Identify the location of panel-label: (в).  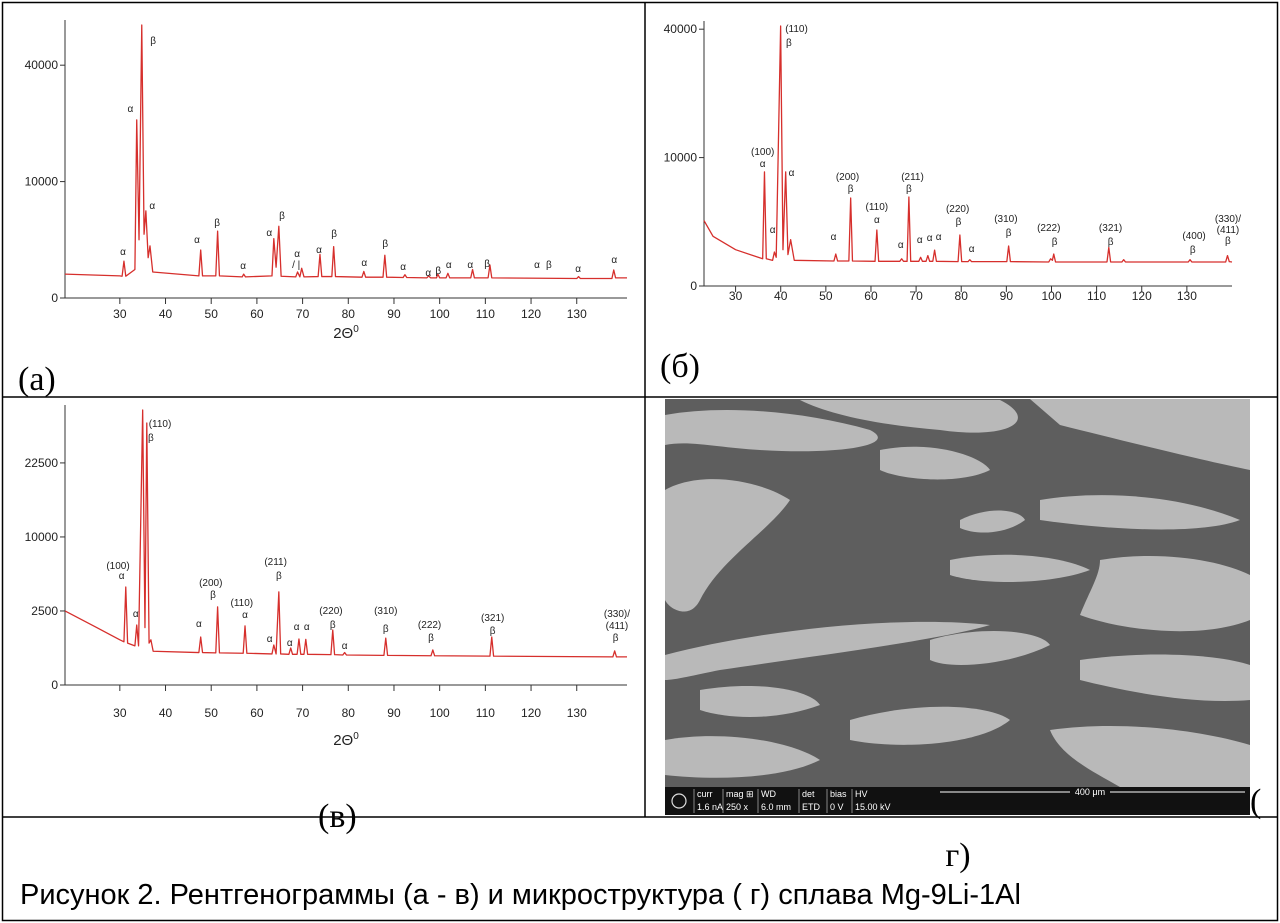
(337, 816).